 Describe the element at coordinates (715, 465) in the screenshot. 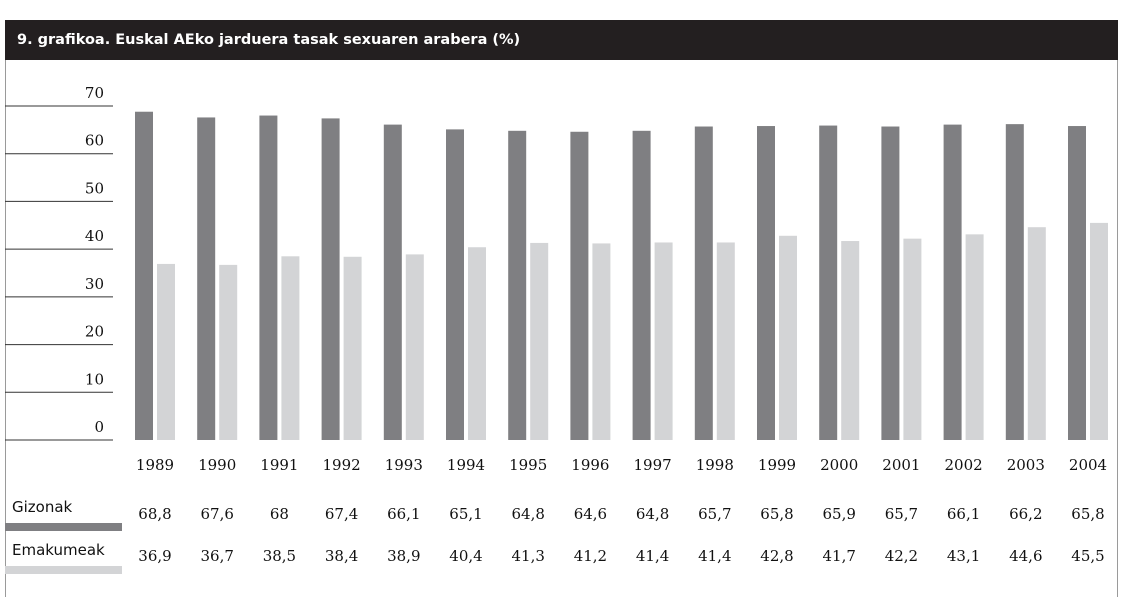

I see `x-tick-label: 1998` at that location.